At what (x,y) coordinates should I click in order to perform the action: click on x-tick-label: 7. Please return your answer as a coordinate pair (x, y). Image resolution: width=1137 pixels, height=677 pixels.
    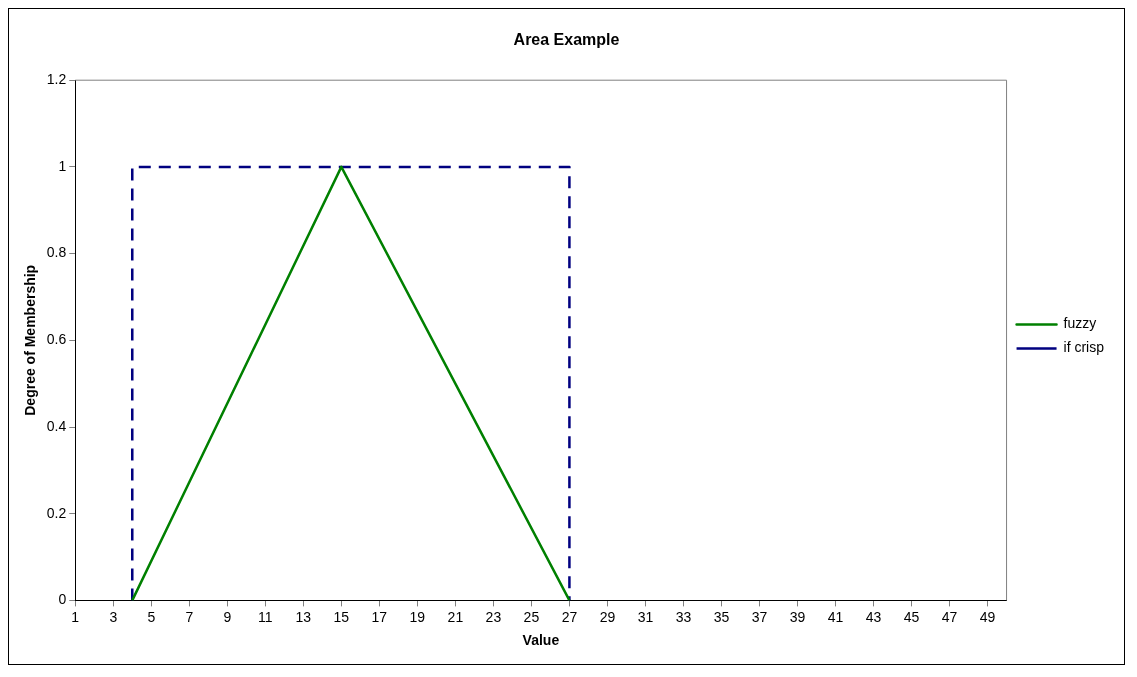
    Looking at the image, I should click on (189, 616).